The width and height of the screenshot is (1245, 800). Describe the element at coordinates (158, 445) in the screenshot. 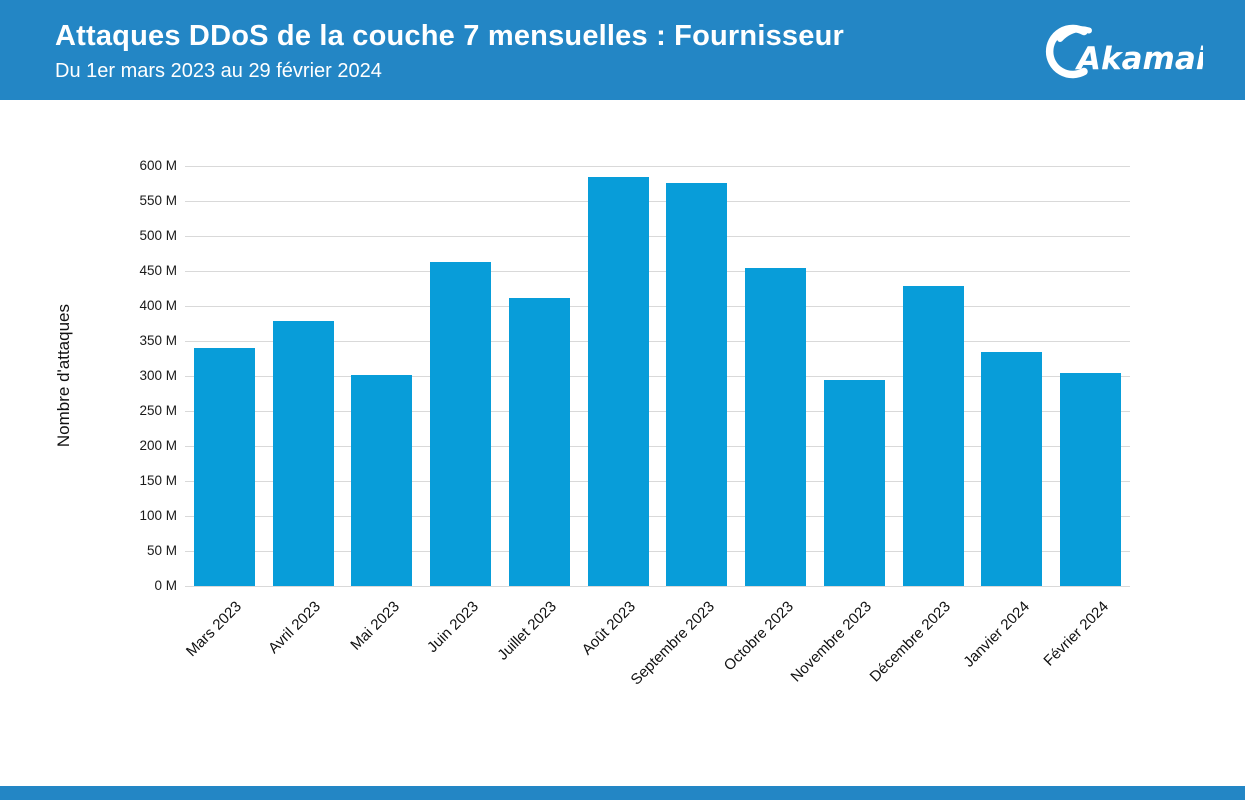

I see `y-tick-label: 200 M` at that location.